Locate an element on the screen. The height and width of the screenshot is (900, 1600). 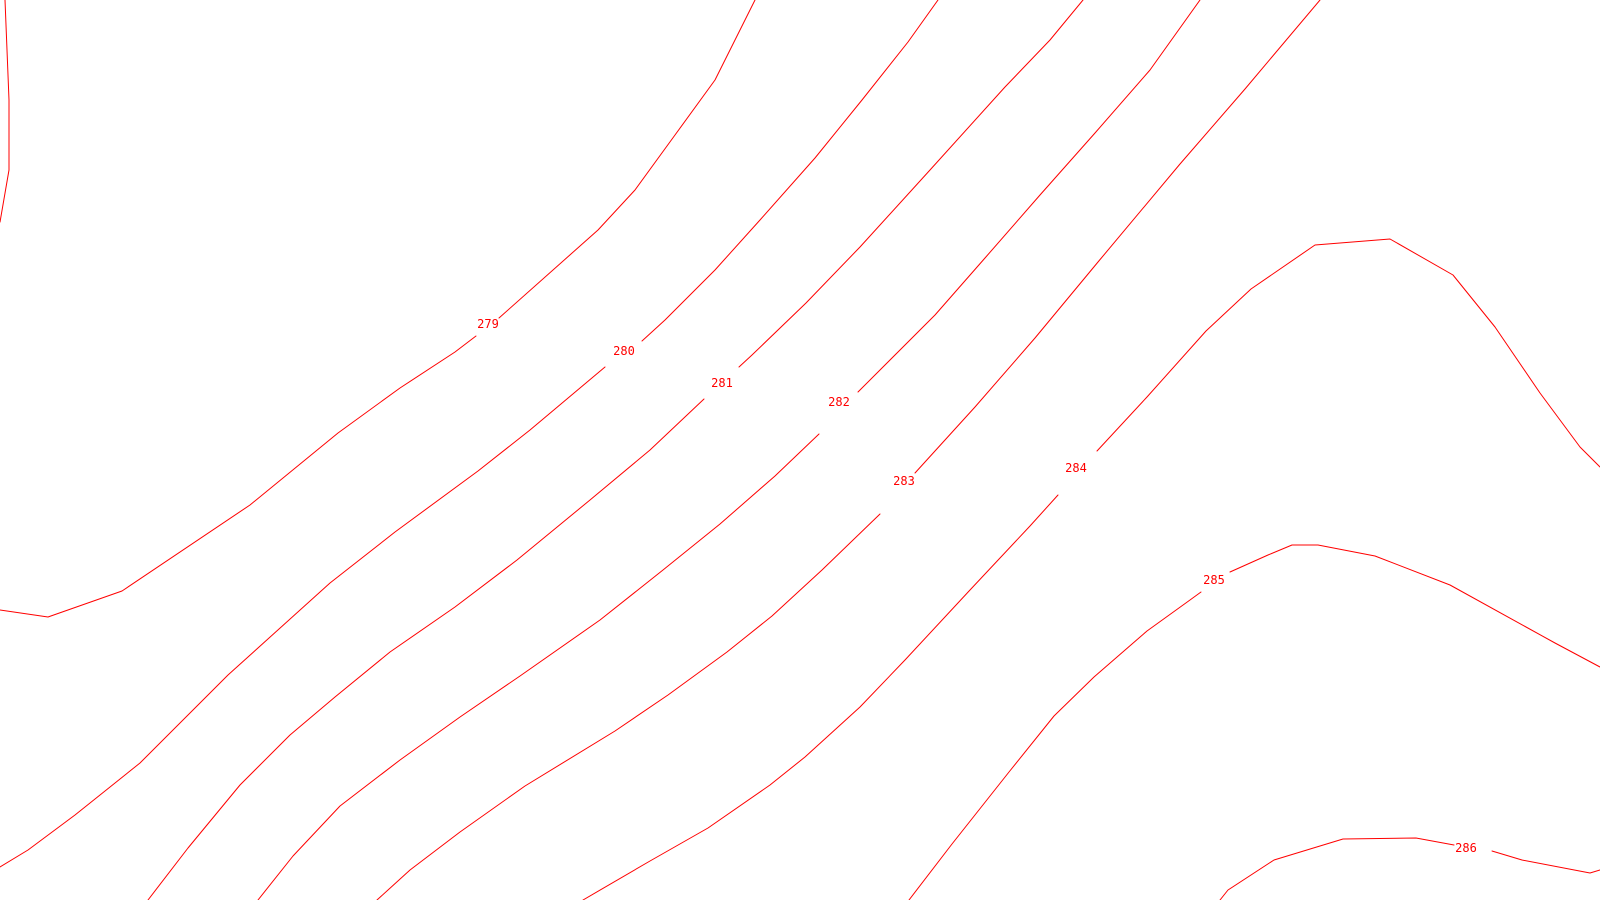
contour-label-286: 286 is located at coordinates (1466, 848).